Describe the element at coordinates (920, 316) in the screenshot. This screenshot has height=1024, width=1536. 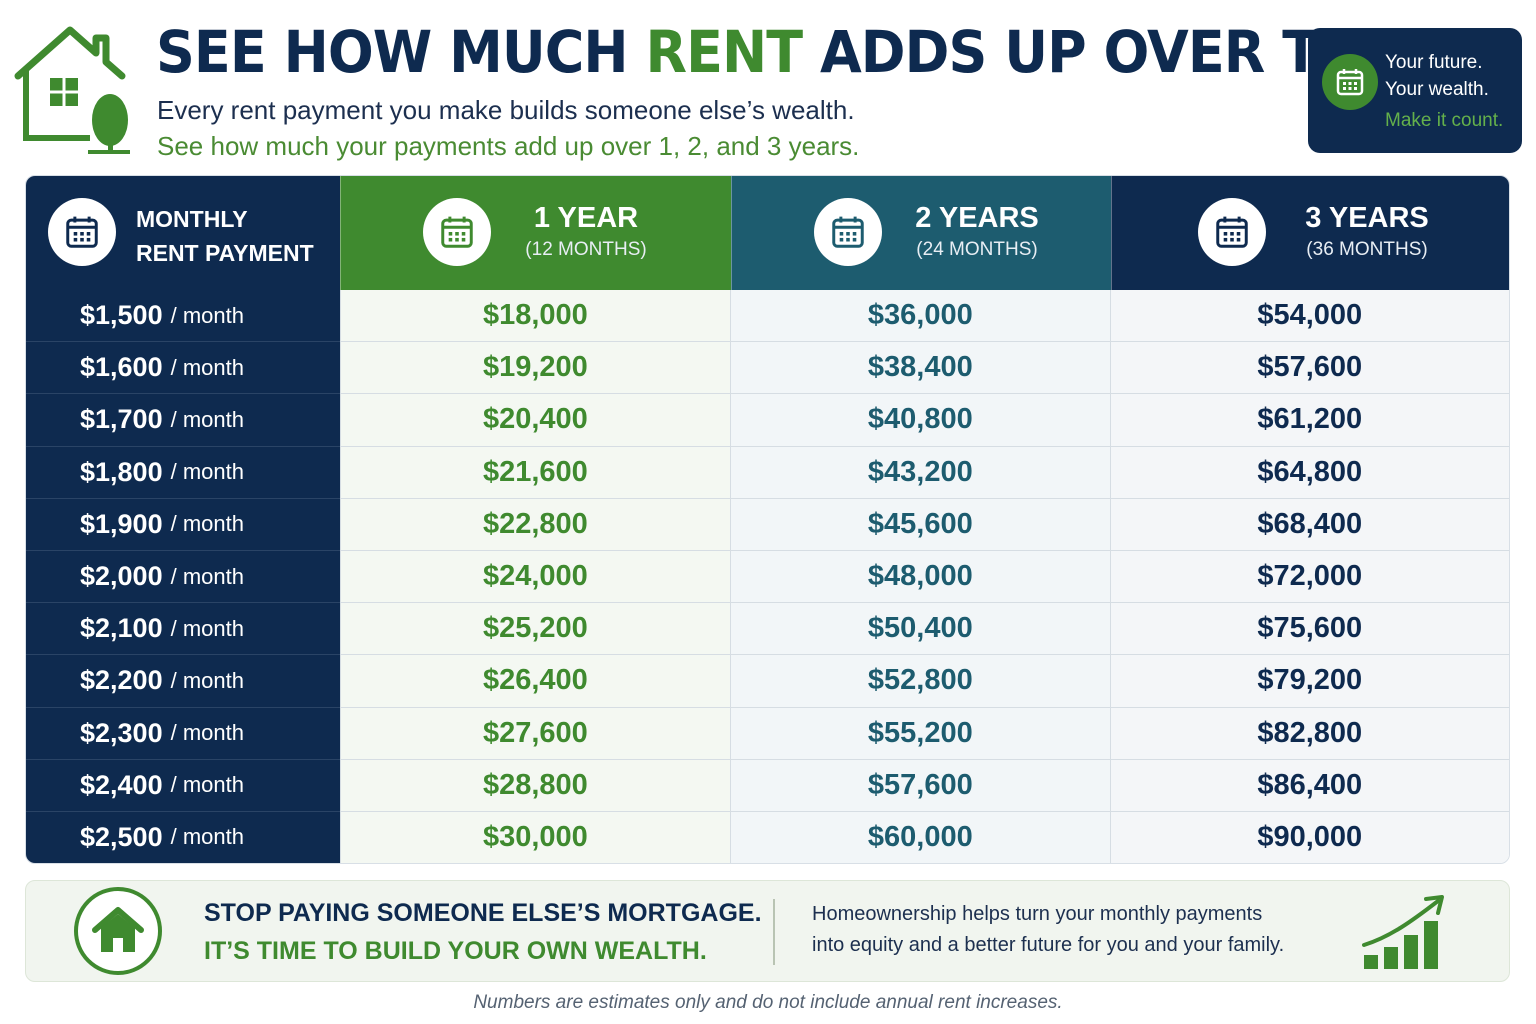
I see `two-year-total: $36,000` at that location.